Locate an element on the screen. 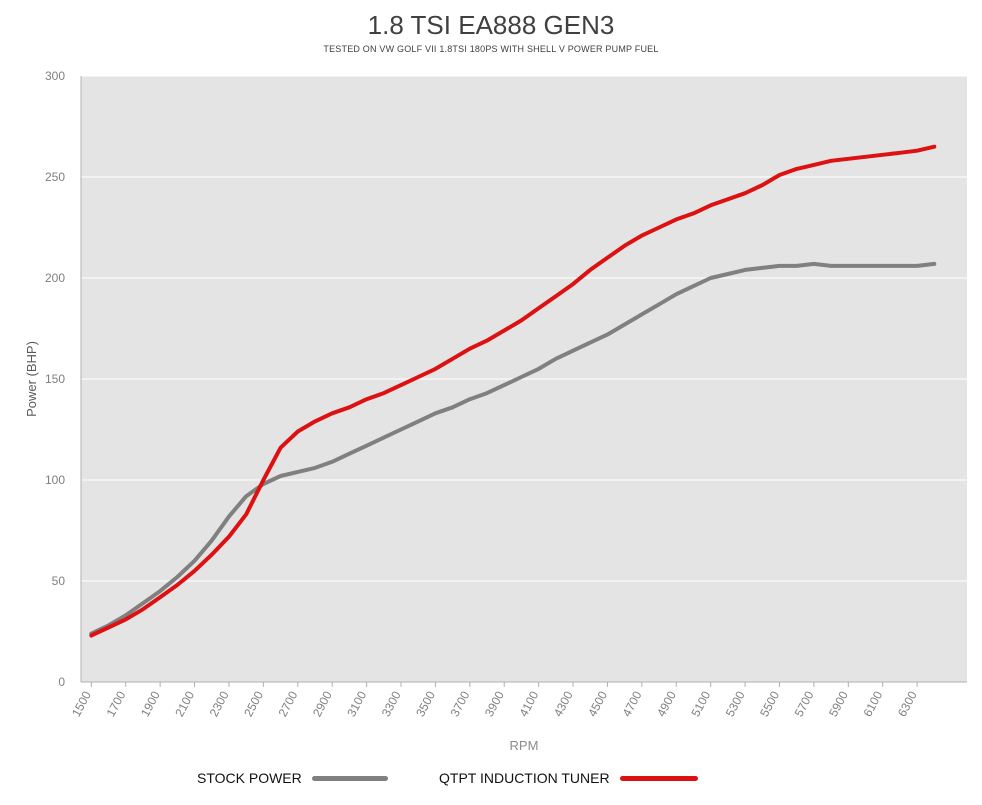 Image resolution: width=982 pixels, height=805 pixels. x-tick-label: 5900 is located at coordinates (838, 704).